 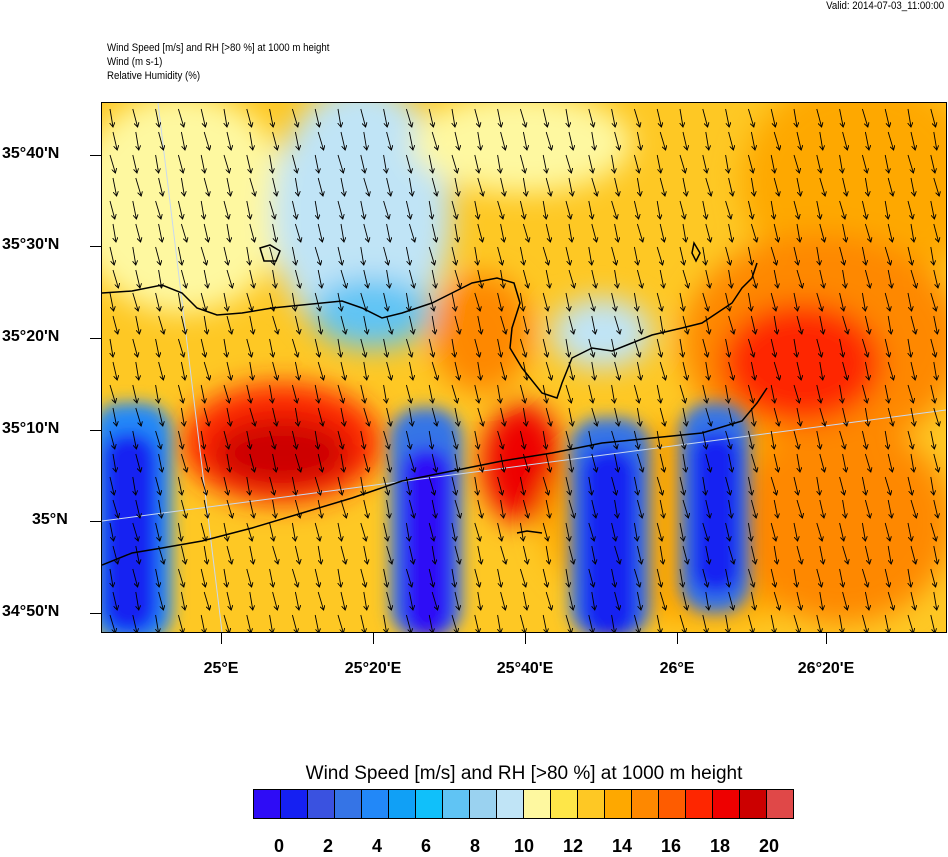 What do you see at coordinates (525, 638) in the screenshot?
I see `axis-tick` at bounding box center [525, 638].